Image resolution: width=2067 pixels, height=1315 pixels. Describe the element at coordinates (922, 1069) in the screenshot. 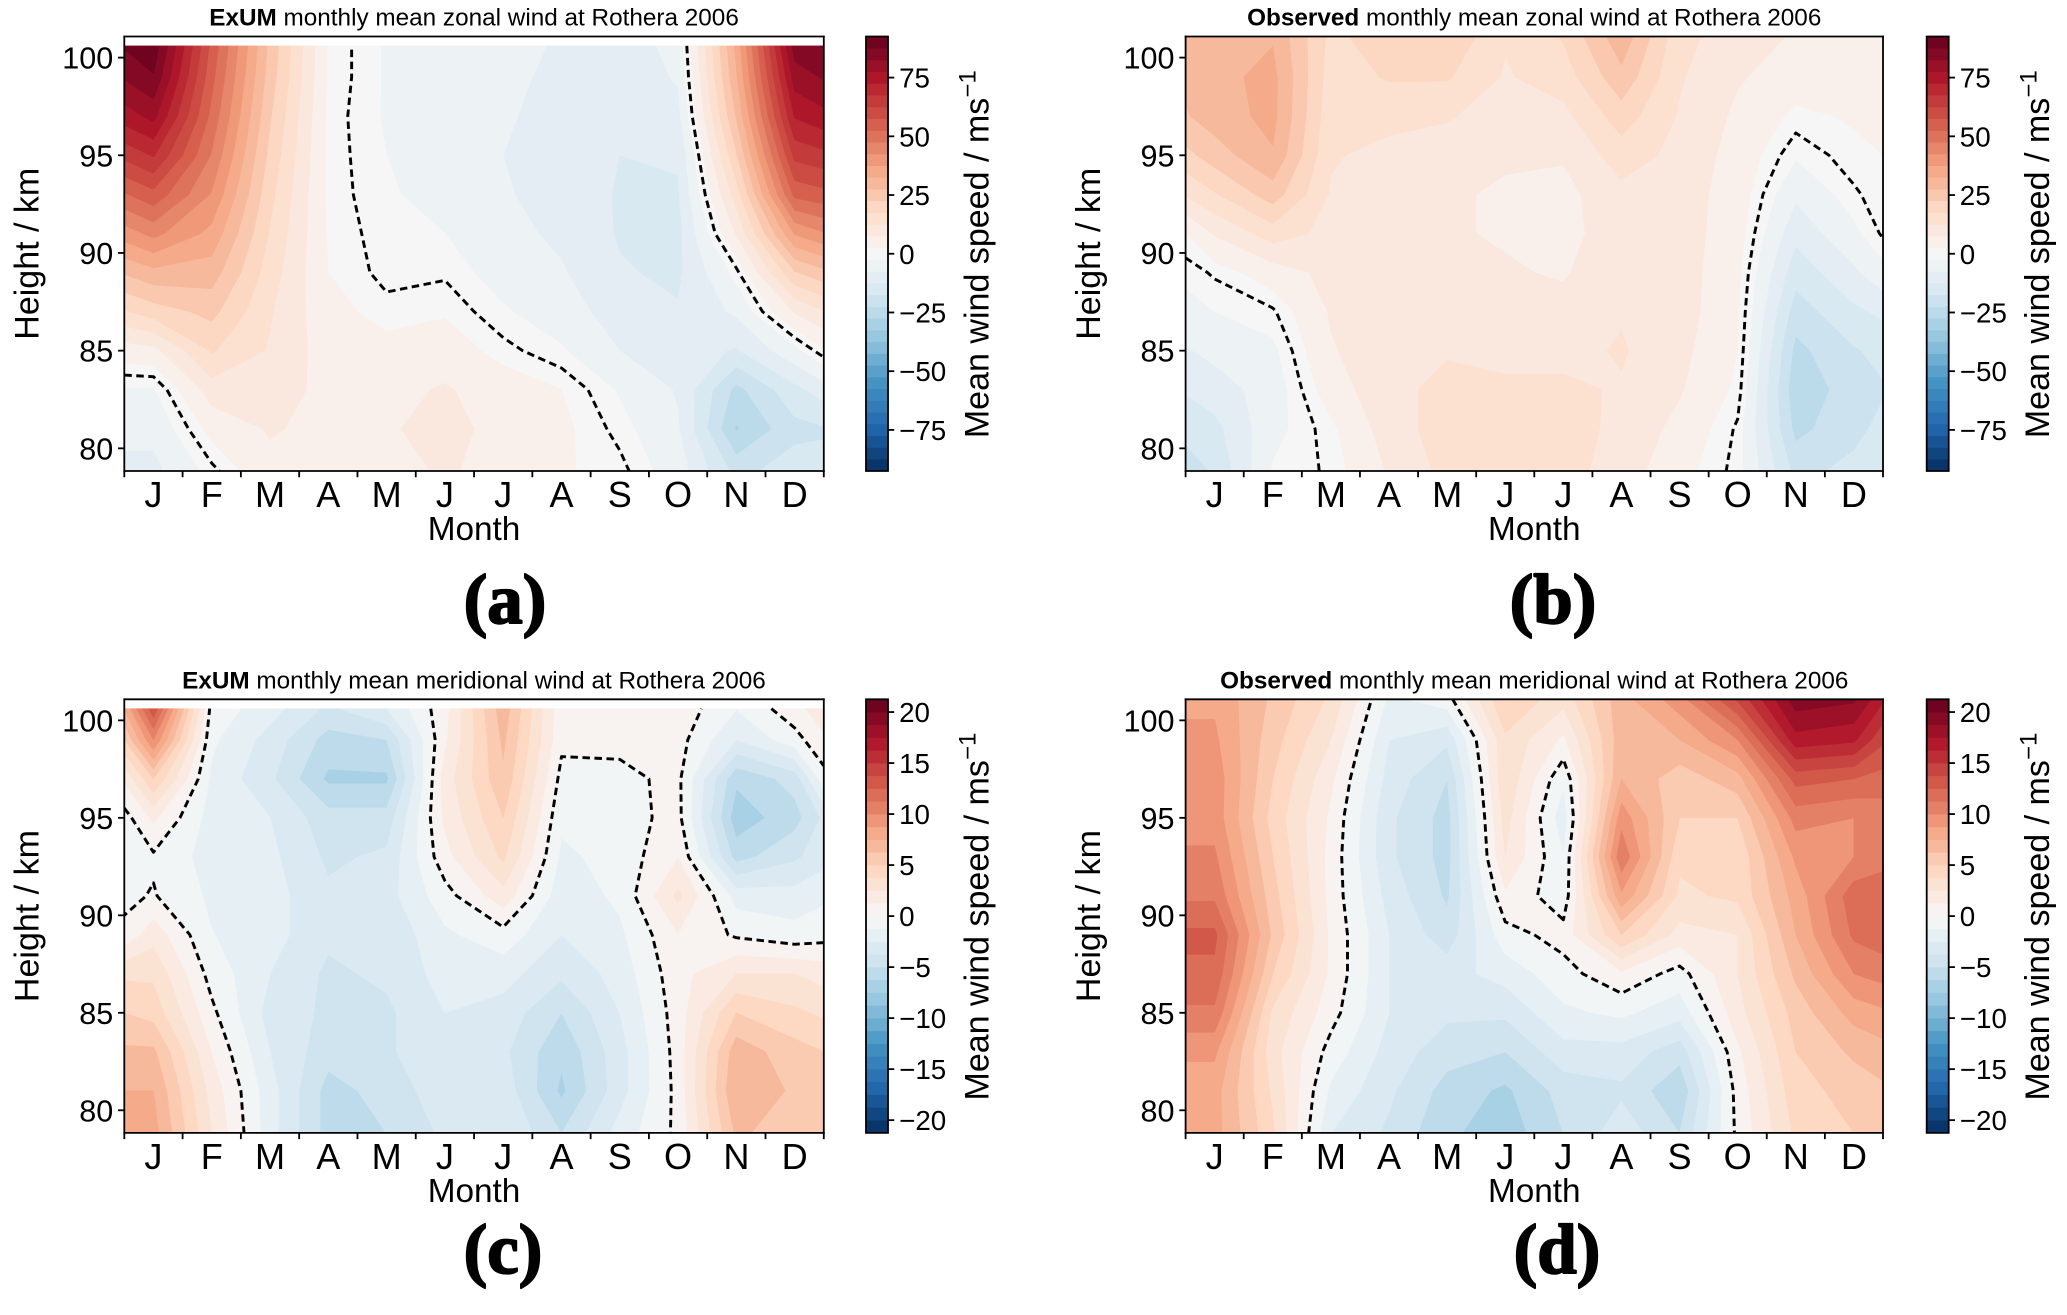

I see `svg-text: −15` at that location.